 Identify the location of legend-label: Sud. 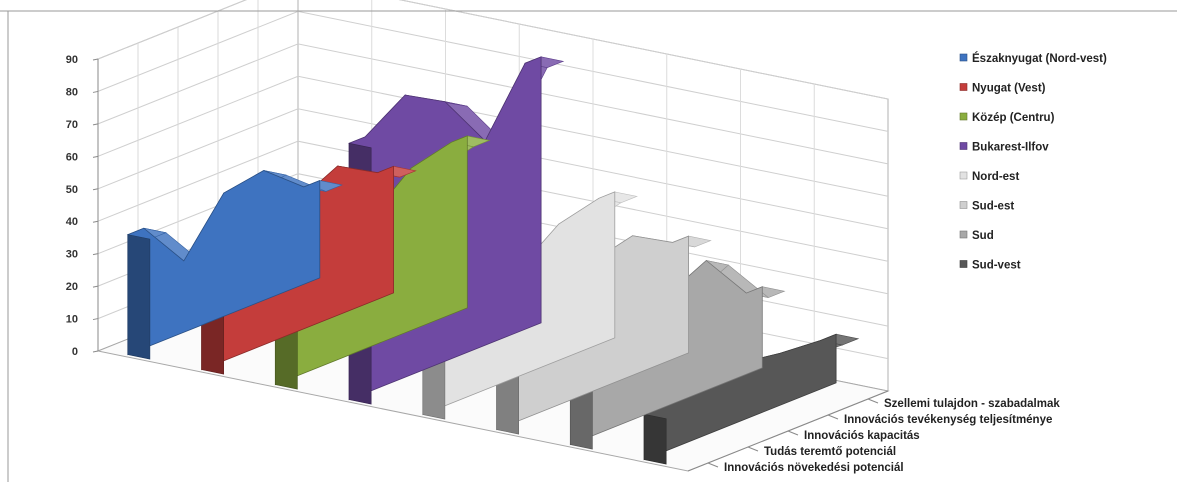
(983, 236).